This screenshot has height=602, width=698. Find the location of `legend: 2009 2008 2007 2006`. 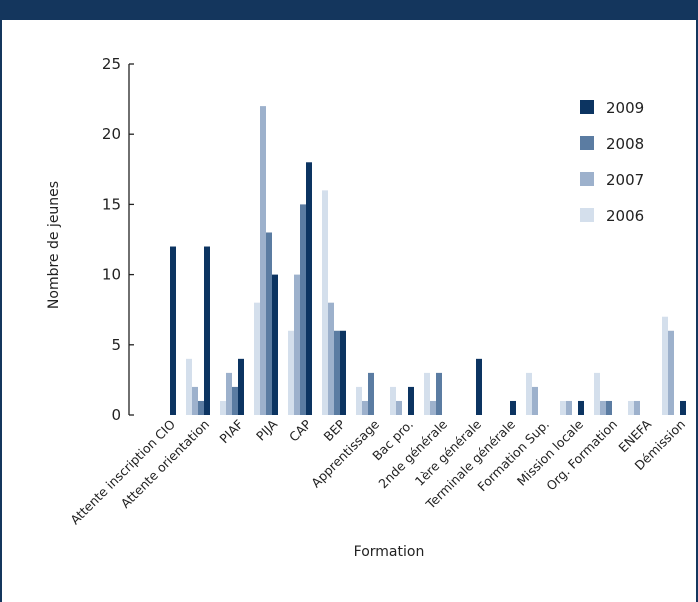

legend: 2009 2008 2007 2006 is located at coordinates (612, 162).